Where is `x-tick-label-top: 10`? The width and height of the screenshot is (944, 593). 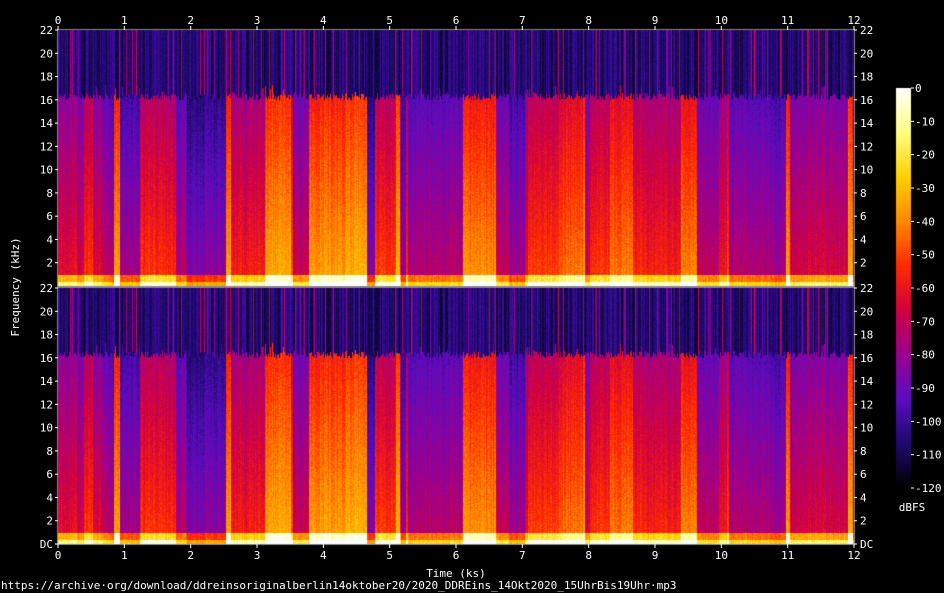
x-tick-label-top: 10 is located at coordinates (721, 20).